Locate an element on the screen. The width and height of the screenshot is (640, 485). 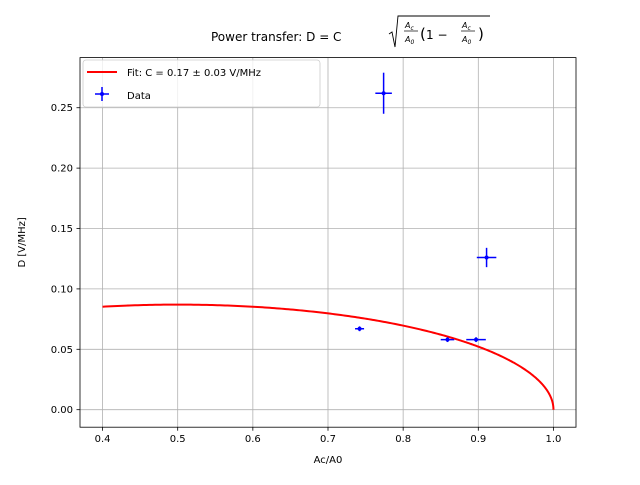
y-tick-label: 0.05 is located at coordinates (62, 350).